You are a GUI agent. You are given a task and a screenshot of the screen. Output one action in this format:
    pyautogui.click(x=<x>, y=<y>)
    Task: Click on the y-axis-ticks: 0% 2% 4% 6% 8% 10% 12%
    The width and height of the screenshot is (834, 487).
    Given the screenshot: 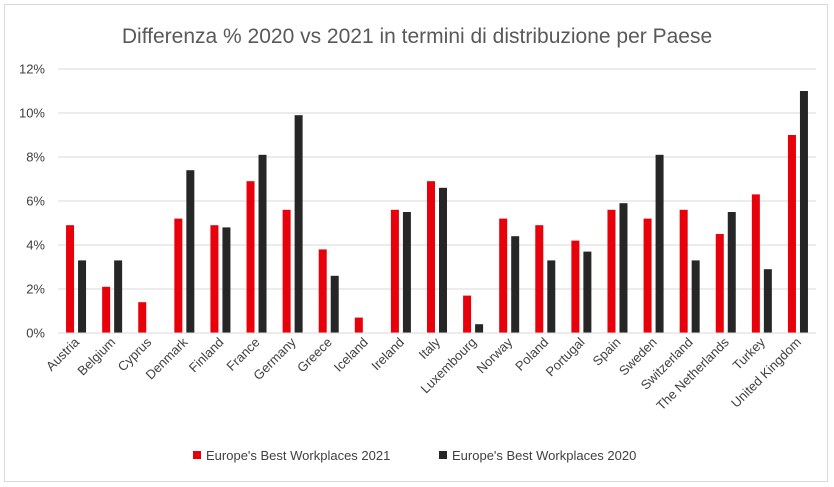 What is the action you would take?
    pyautogui.click(x=32, y=201)
    